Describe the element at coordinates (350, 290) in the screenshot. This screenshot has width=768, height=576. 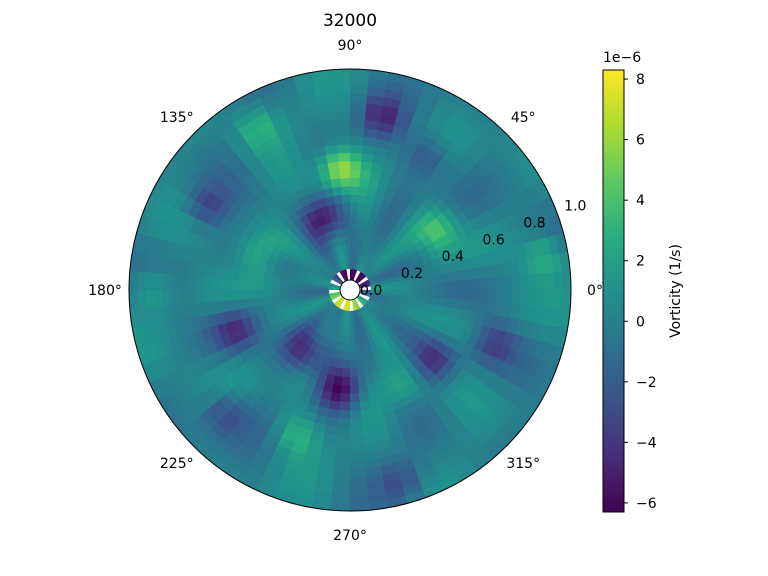
I see `polar-center` at that location.